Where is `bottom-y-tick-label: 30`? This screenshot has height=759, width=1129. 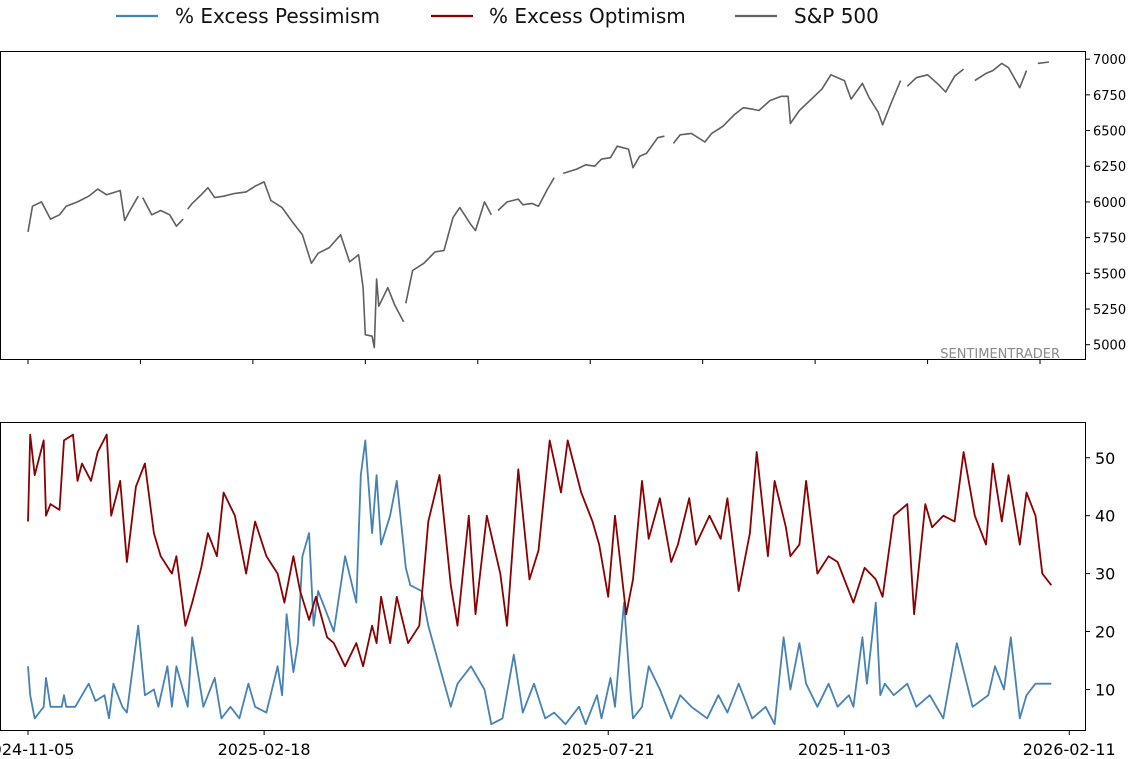
bottom-y-tick-label: 30 is located at coordinates (1105, 574).